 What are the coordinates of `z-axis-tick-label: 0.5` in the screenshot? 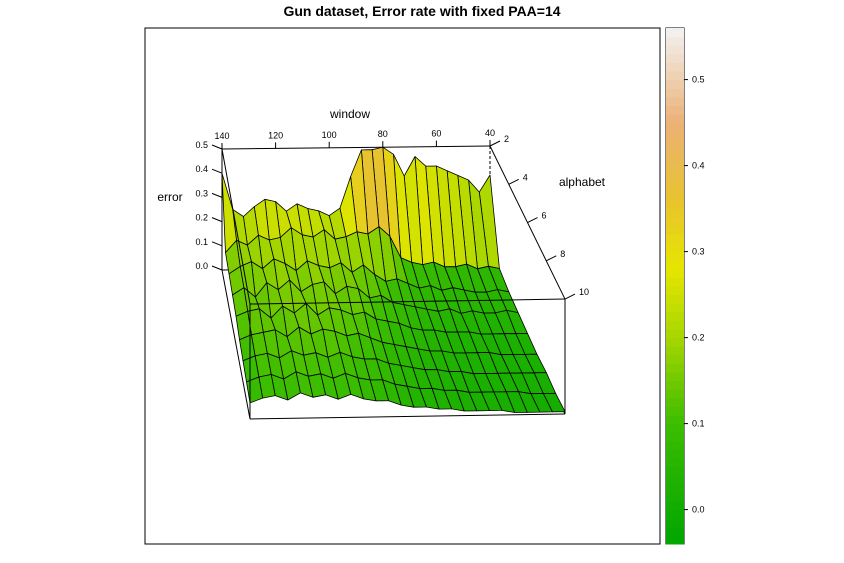 It's located at (201, 145).